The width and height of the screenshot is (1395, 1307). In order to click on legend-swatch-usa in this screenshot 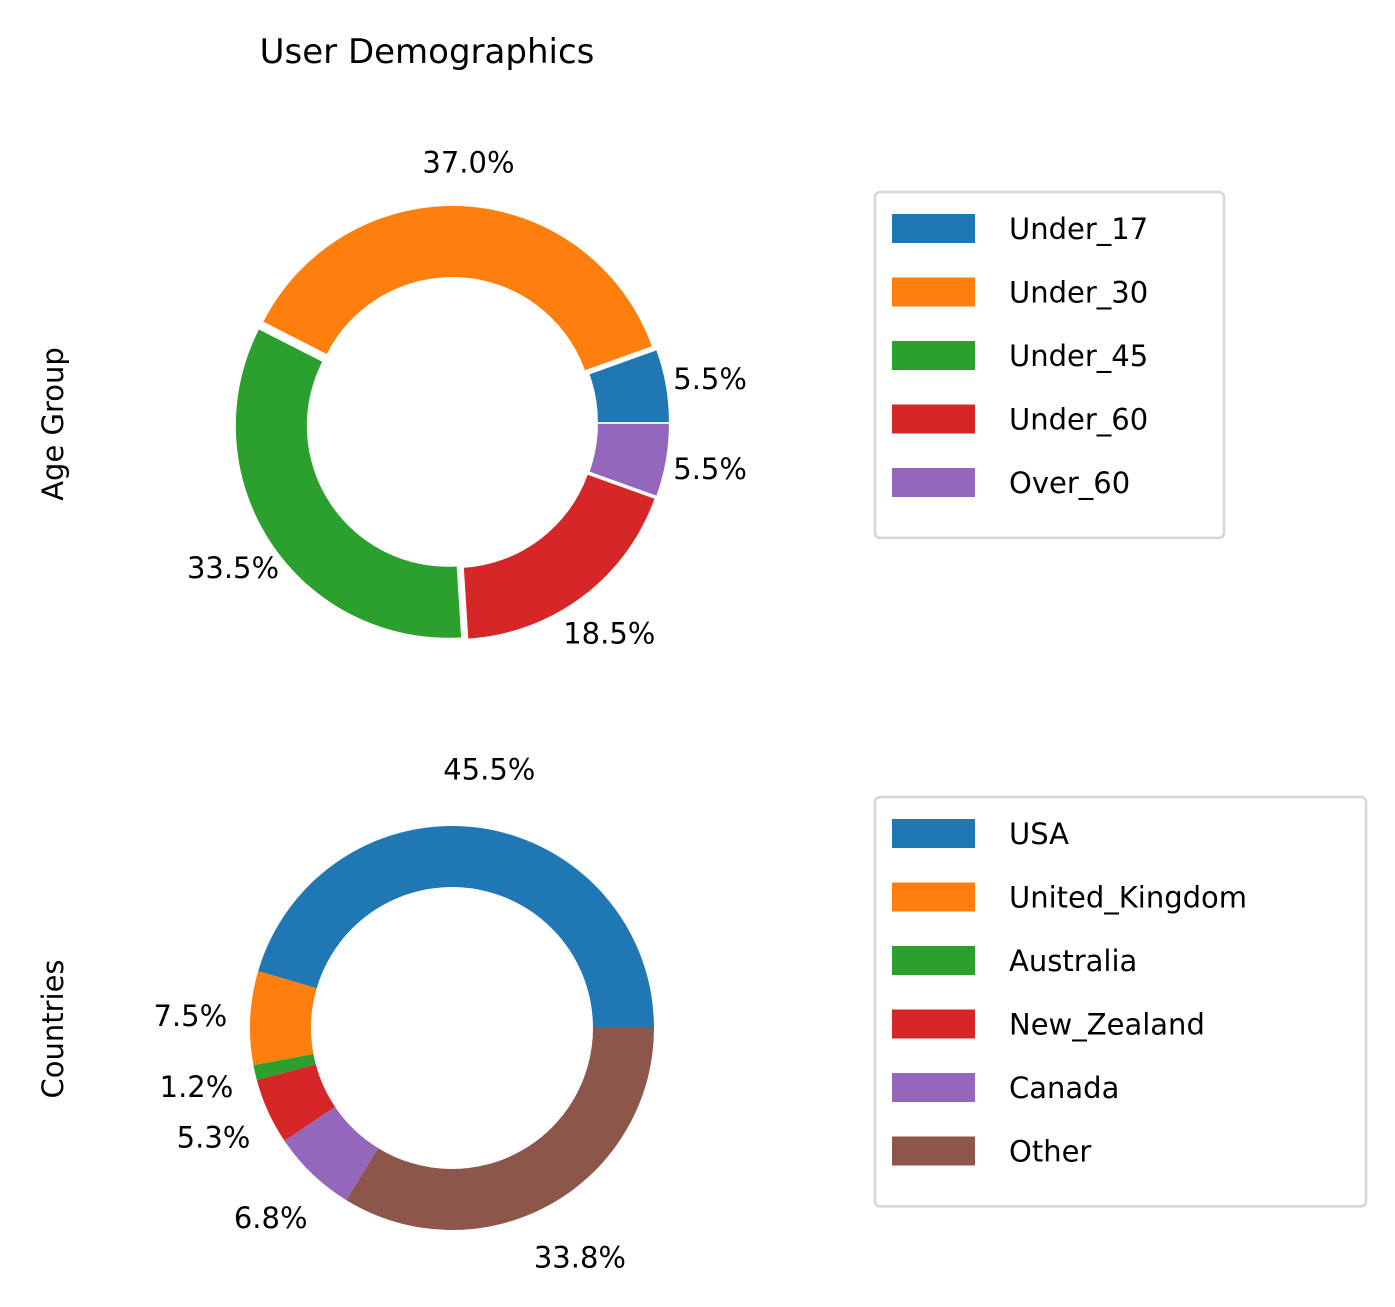, I will do `click(933, 833)`.